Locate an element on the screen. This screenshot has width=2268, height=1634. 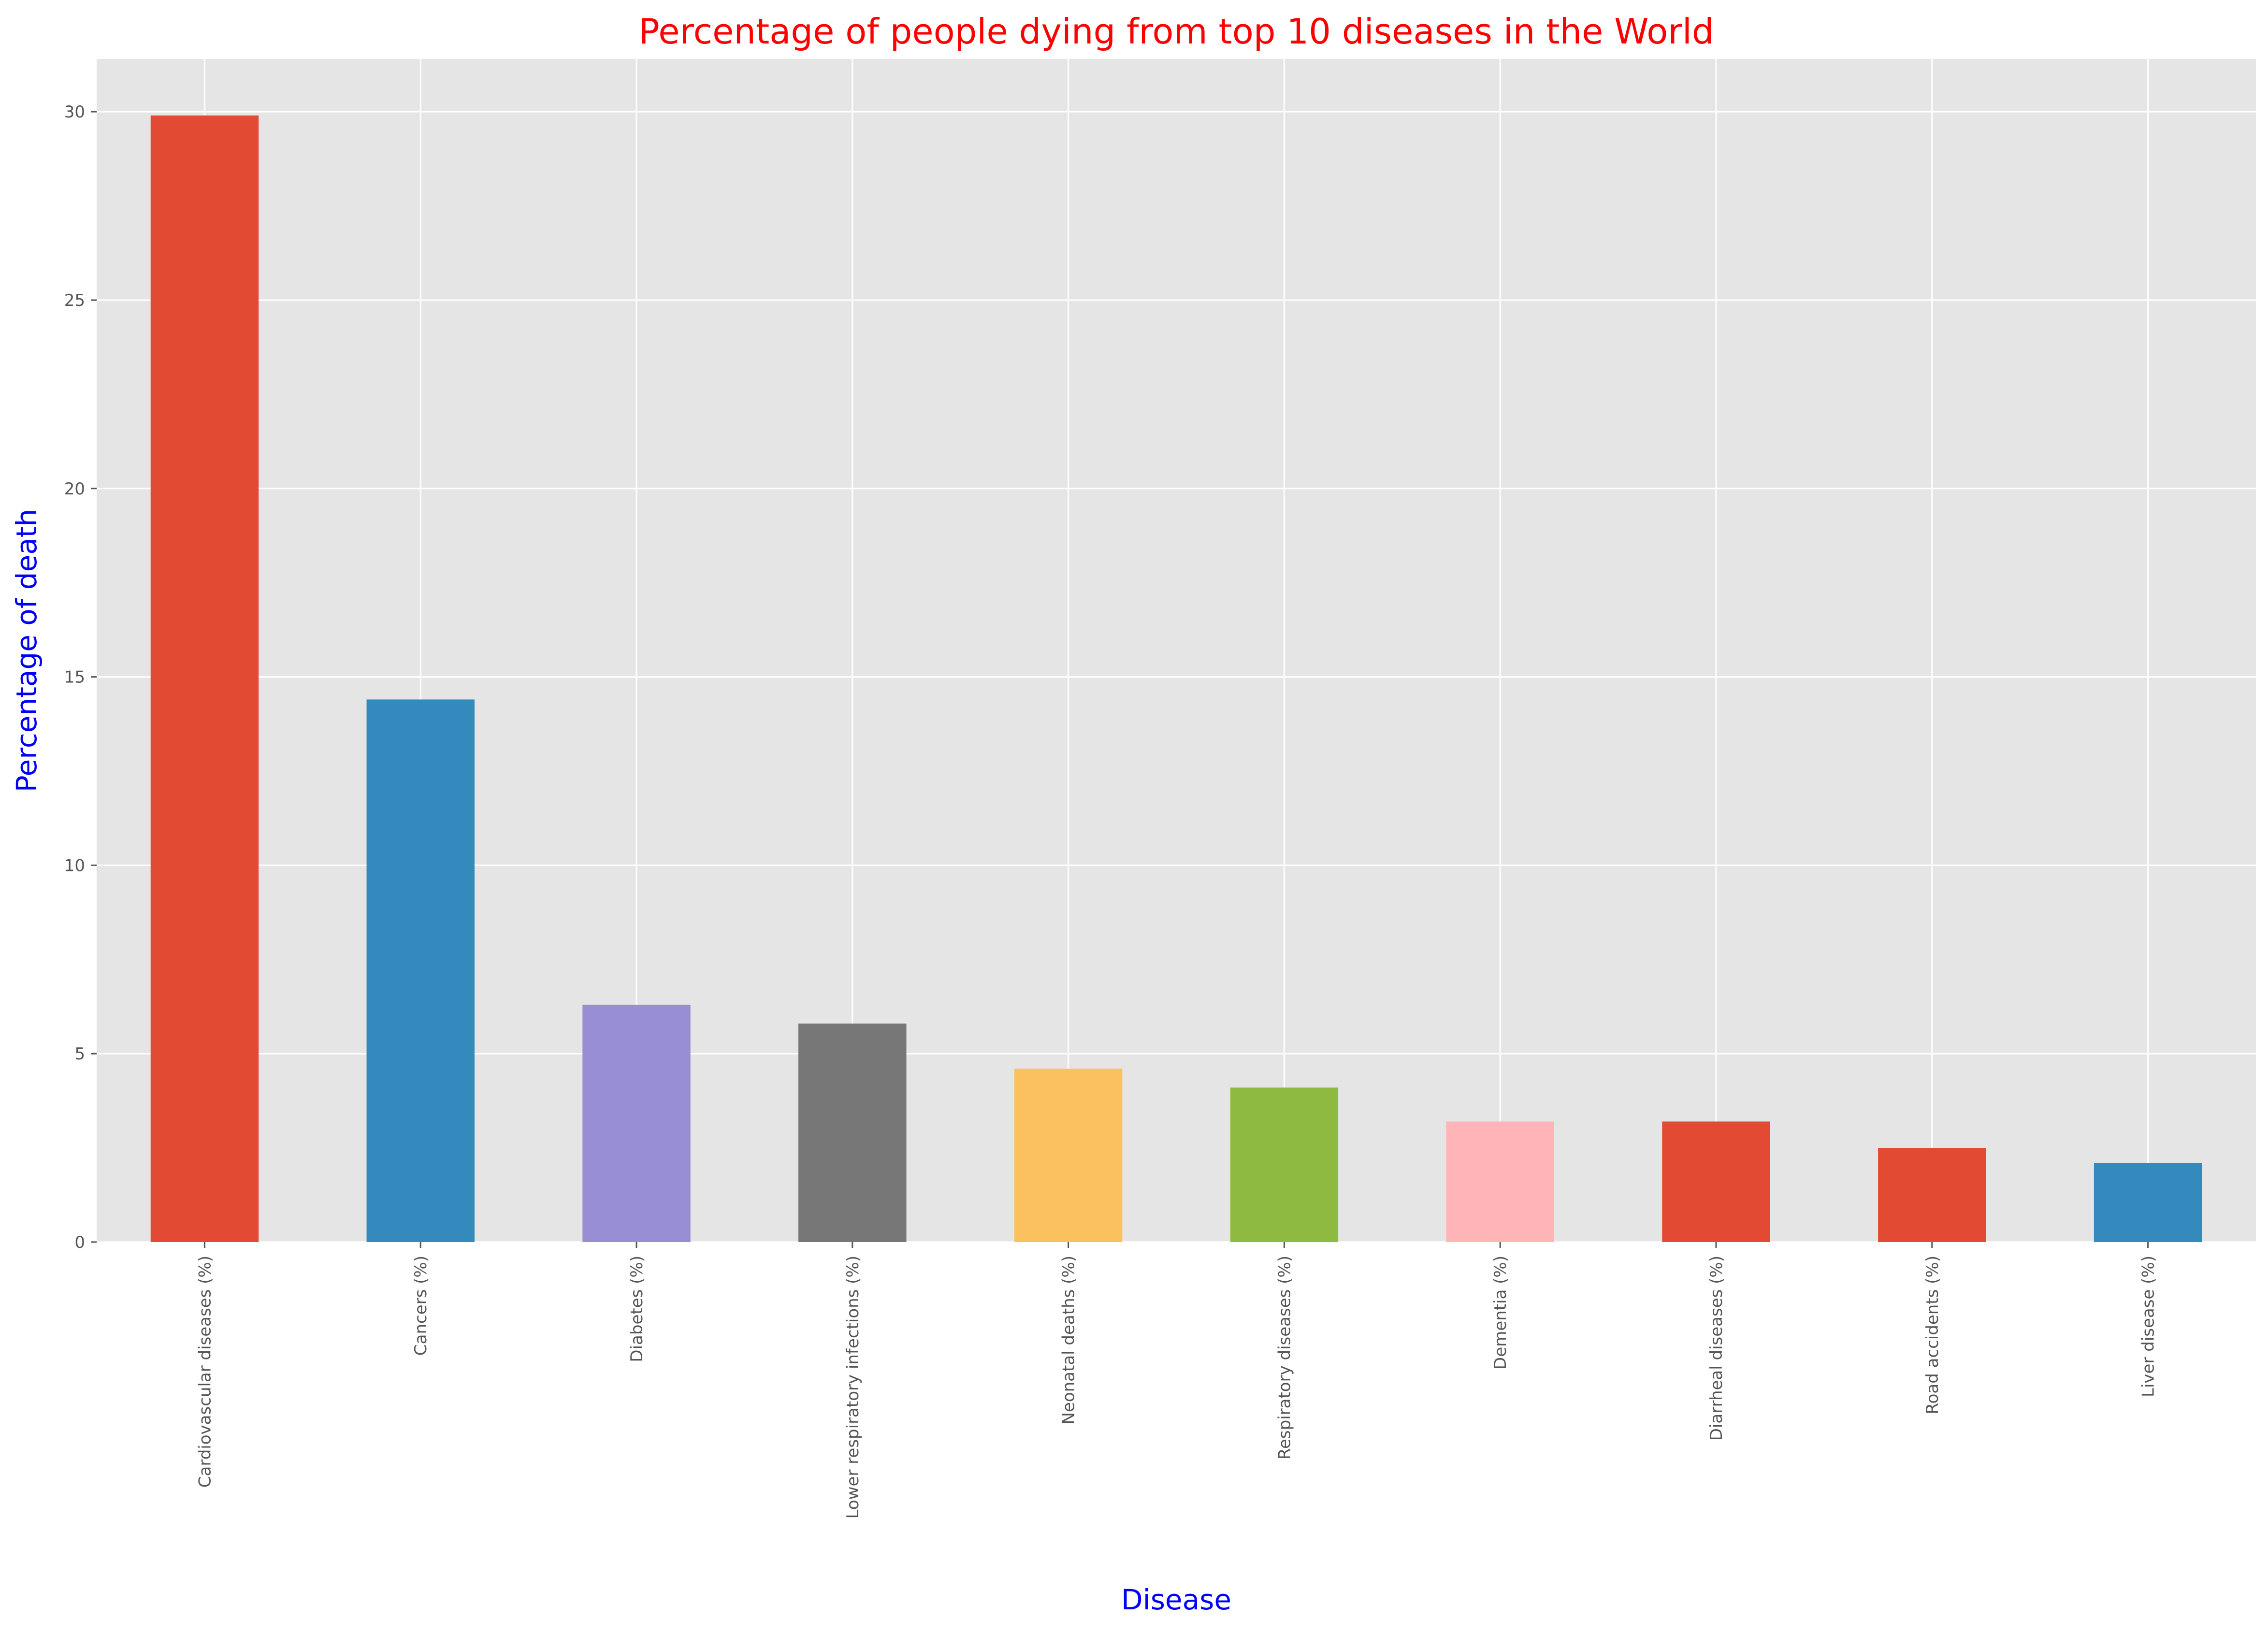
y-tick-label: 15 is located at coordinates (74, 677).